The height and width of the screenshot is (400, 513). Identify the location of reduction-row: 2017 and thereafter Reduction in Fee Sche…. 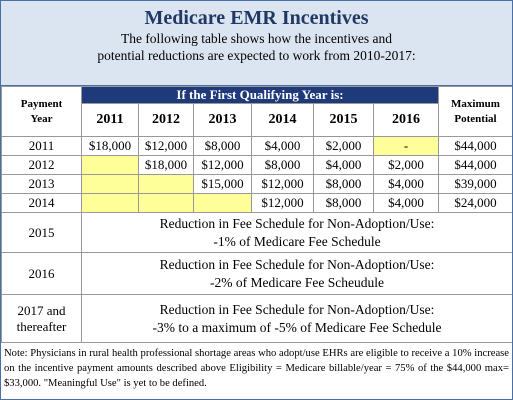
(256, 318).